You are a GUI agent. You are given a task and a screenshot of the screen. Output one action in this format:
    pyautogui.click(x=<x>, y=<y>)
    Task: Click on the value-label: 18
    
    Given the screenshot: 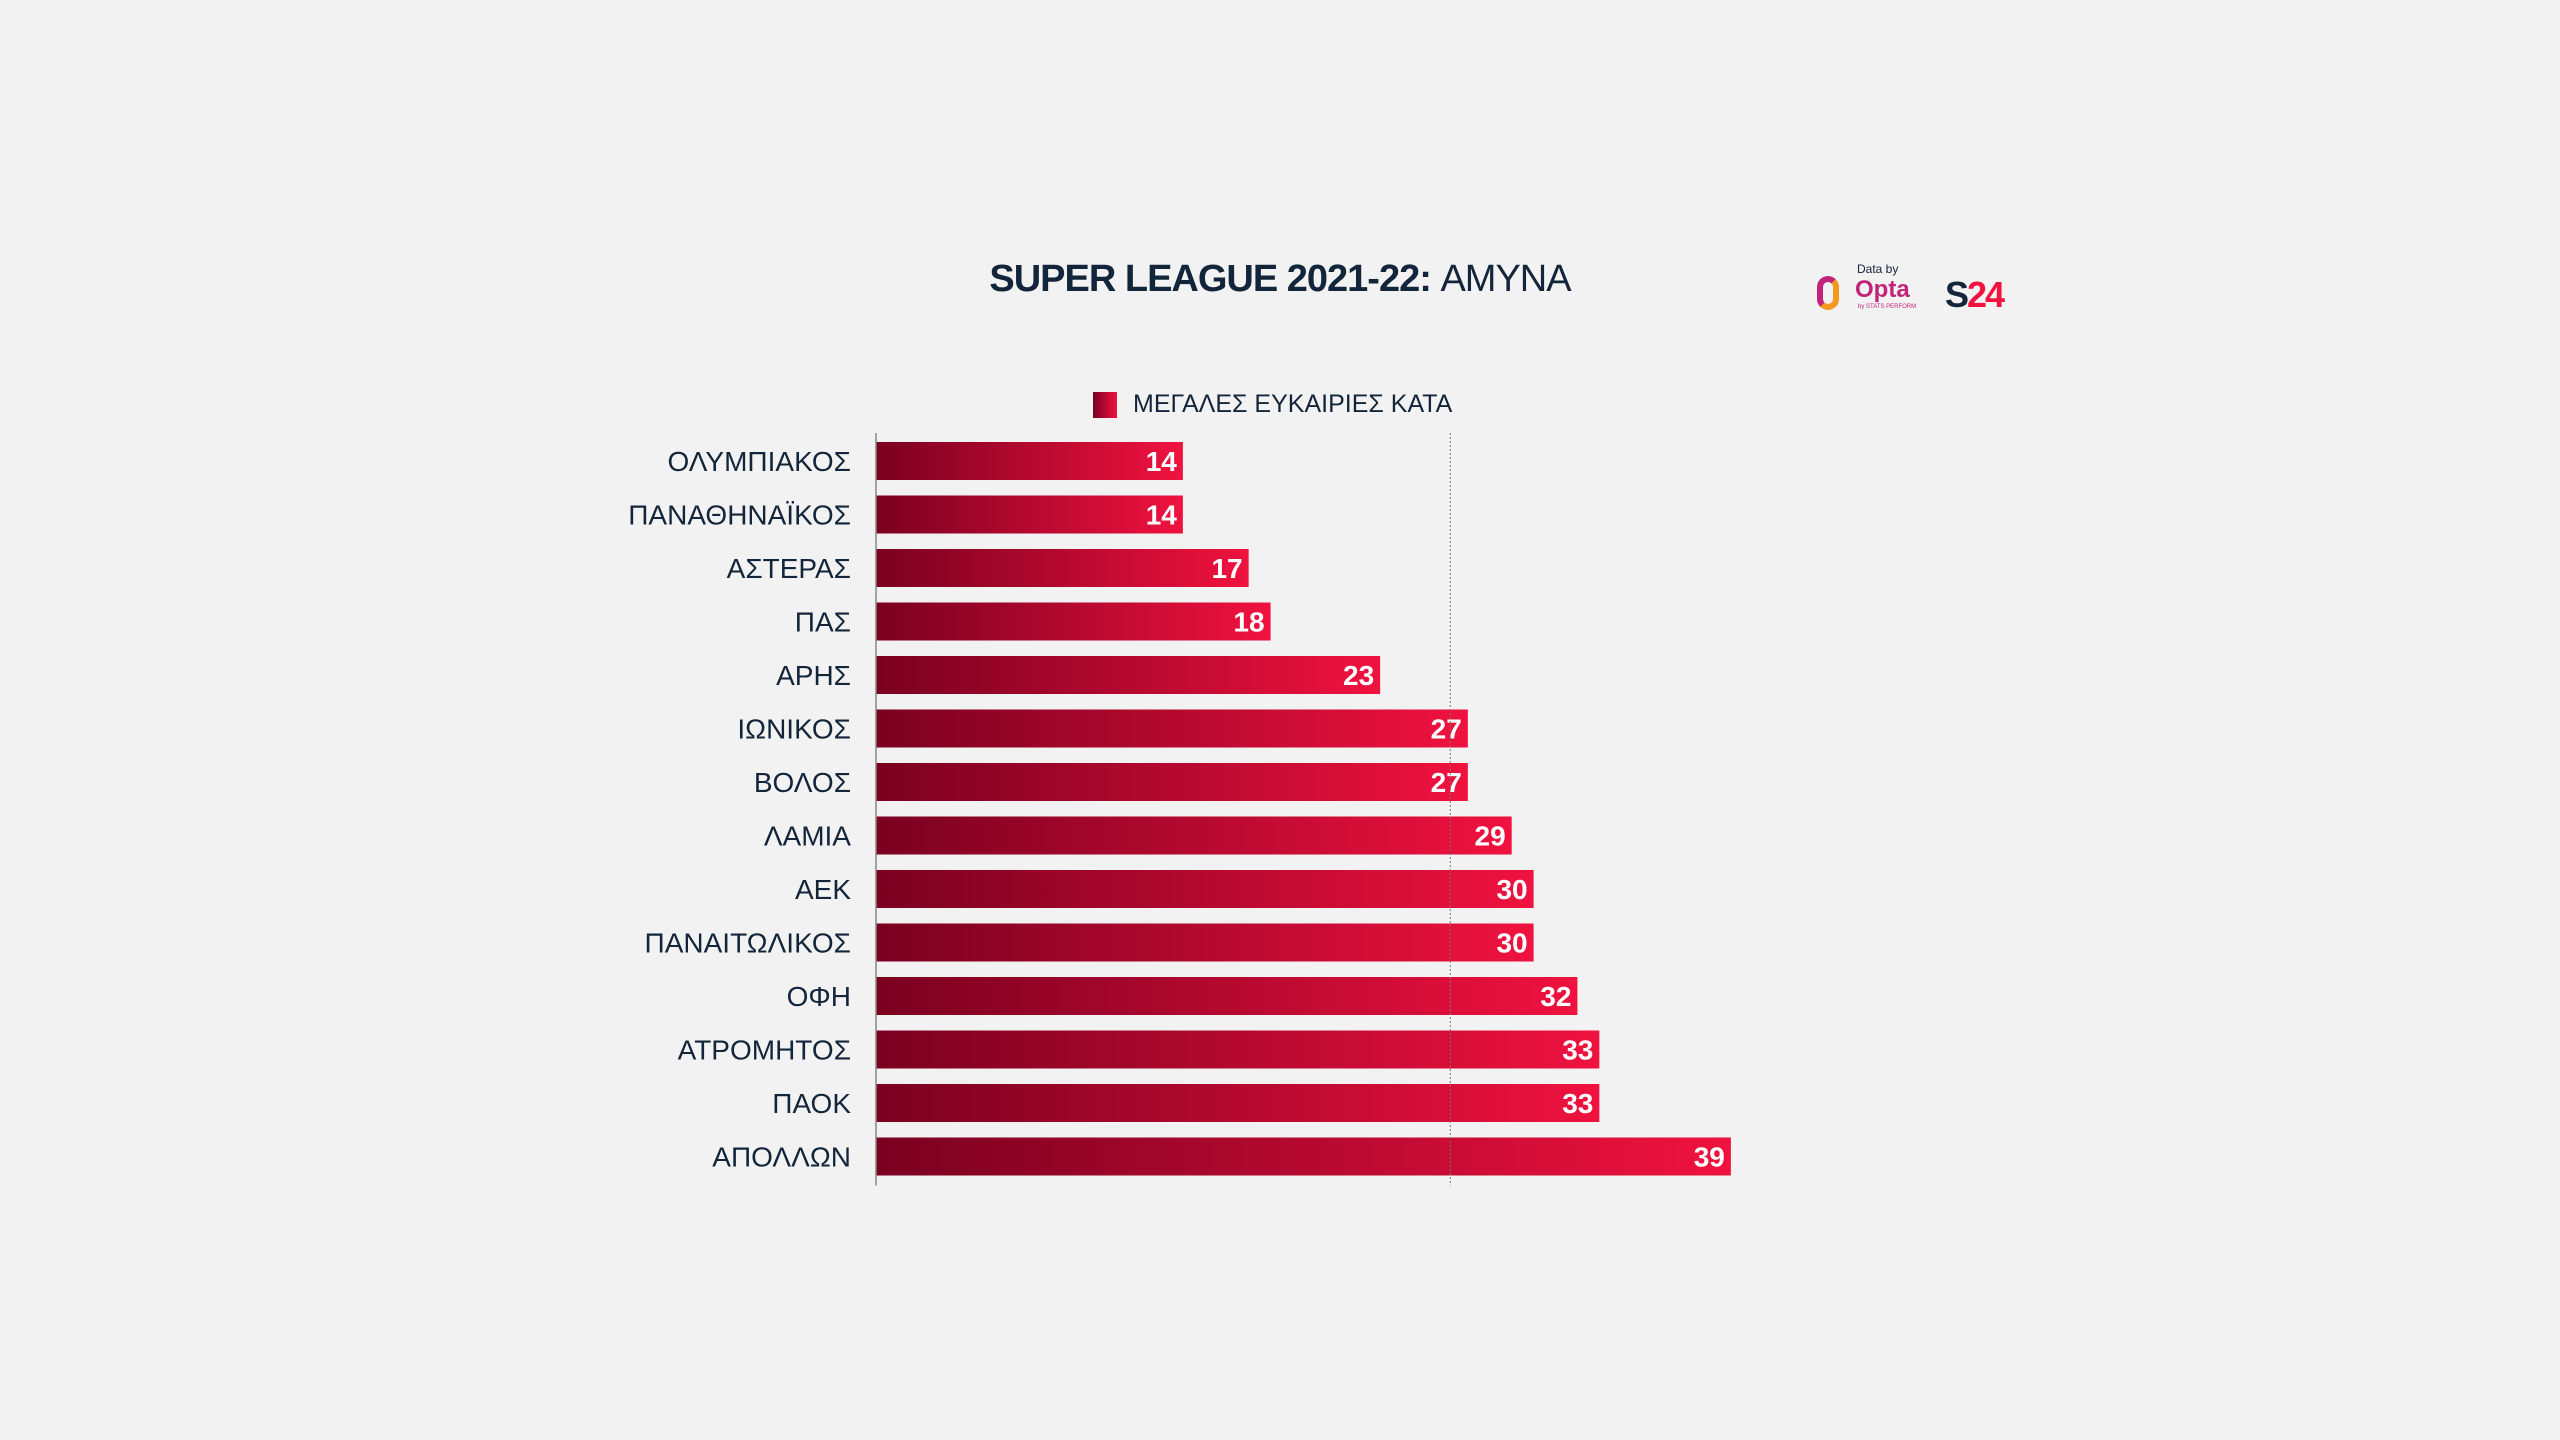 What is the action you would take?
    pyautogui.click(x=1248, y=622)
    